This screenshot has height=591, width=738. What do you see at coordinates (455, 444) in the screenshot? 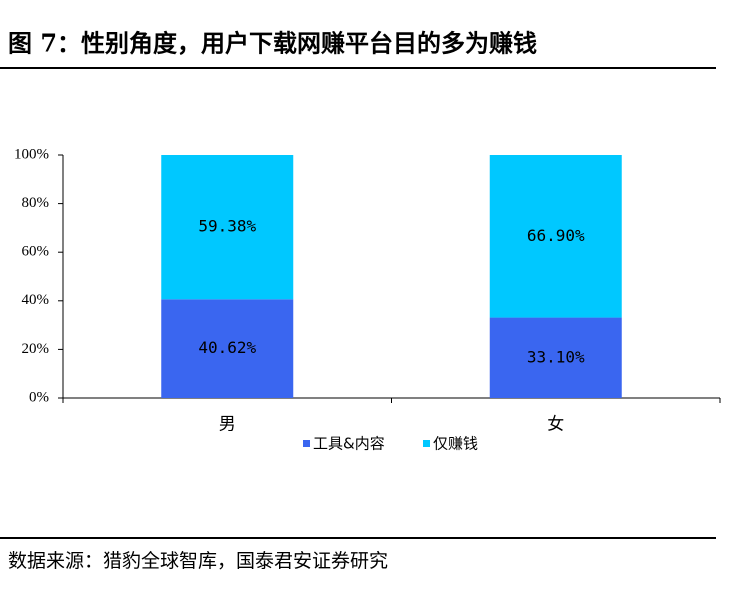
I see `legend-label: 仅赚钱` at bounding box center [455, 444].